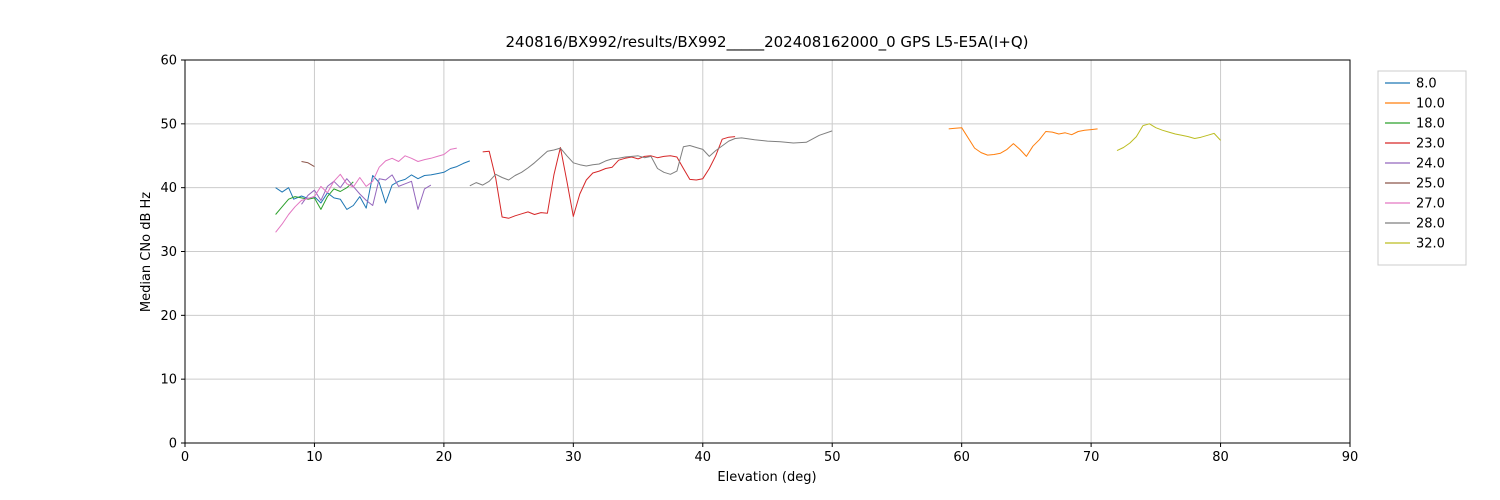  I want to click on legend-label: 8.0, so click(1426, 84).